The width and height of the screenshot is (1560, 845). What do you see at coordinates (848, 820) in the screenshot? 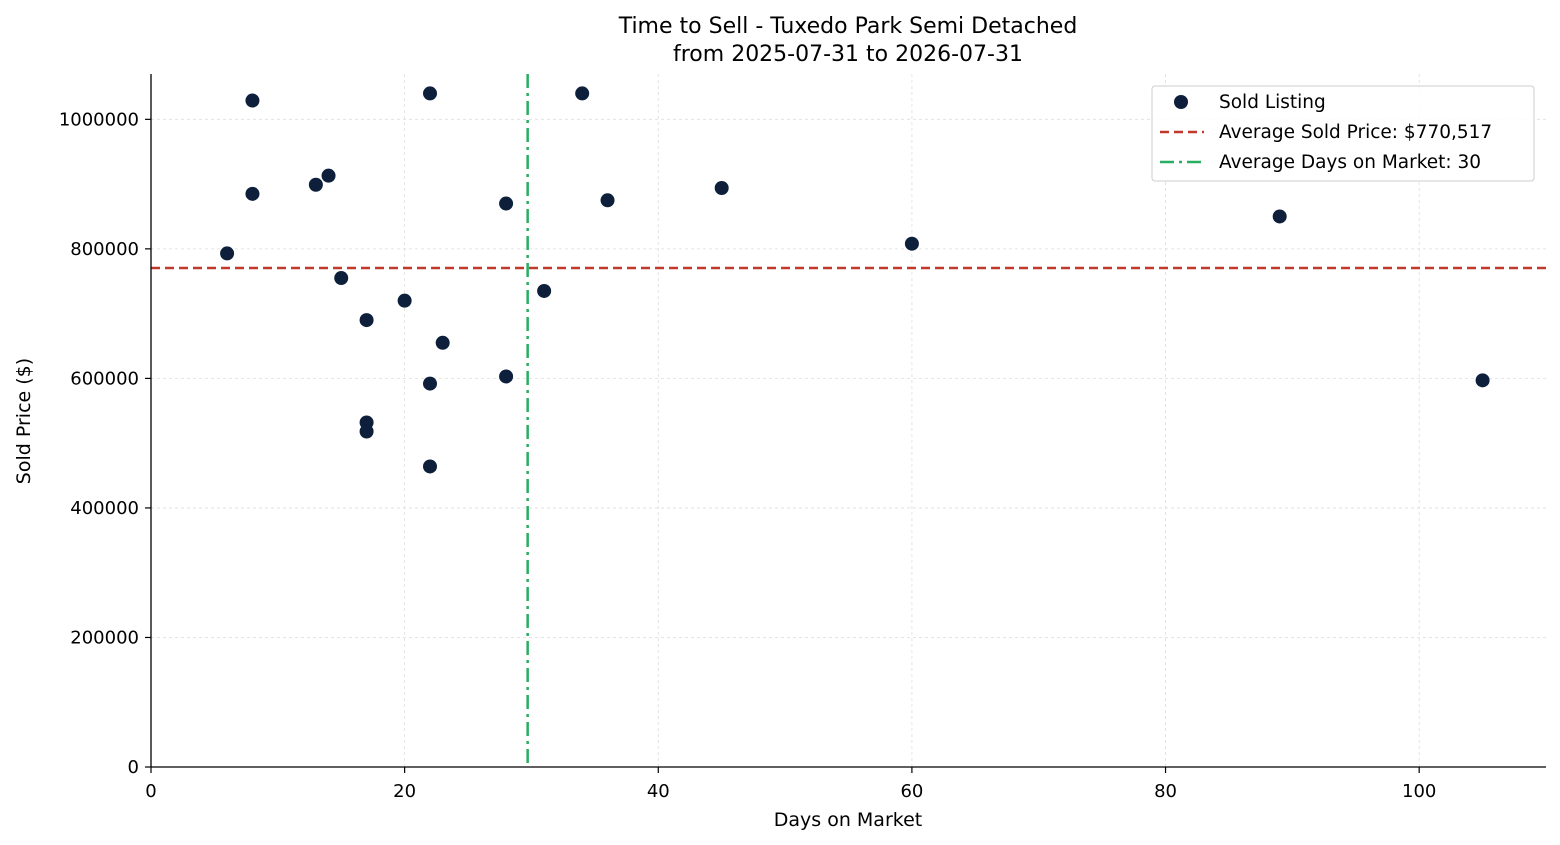
I see `x-axis-label: Days on Market` at bounding box center [848, 820].